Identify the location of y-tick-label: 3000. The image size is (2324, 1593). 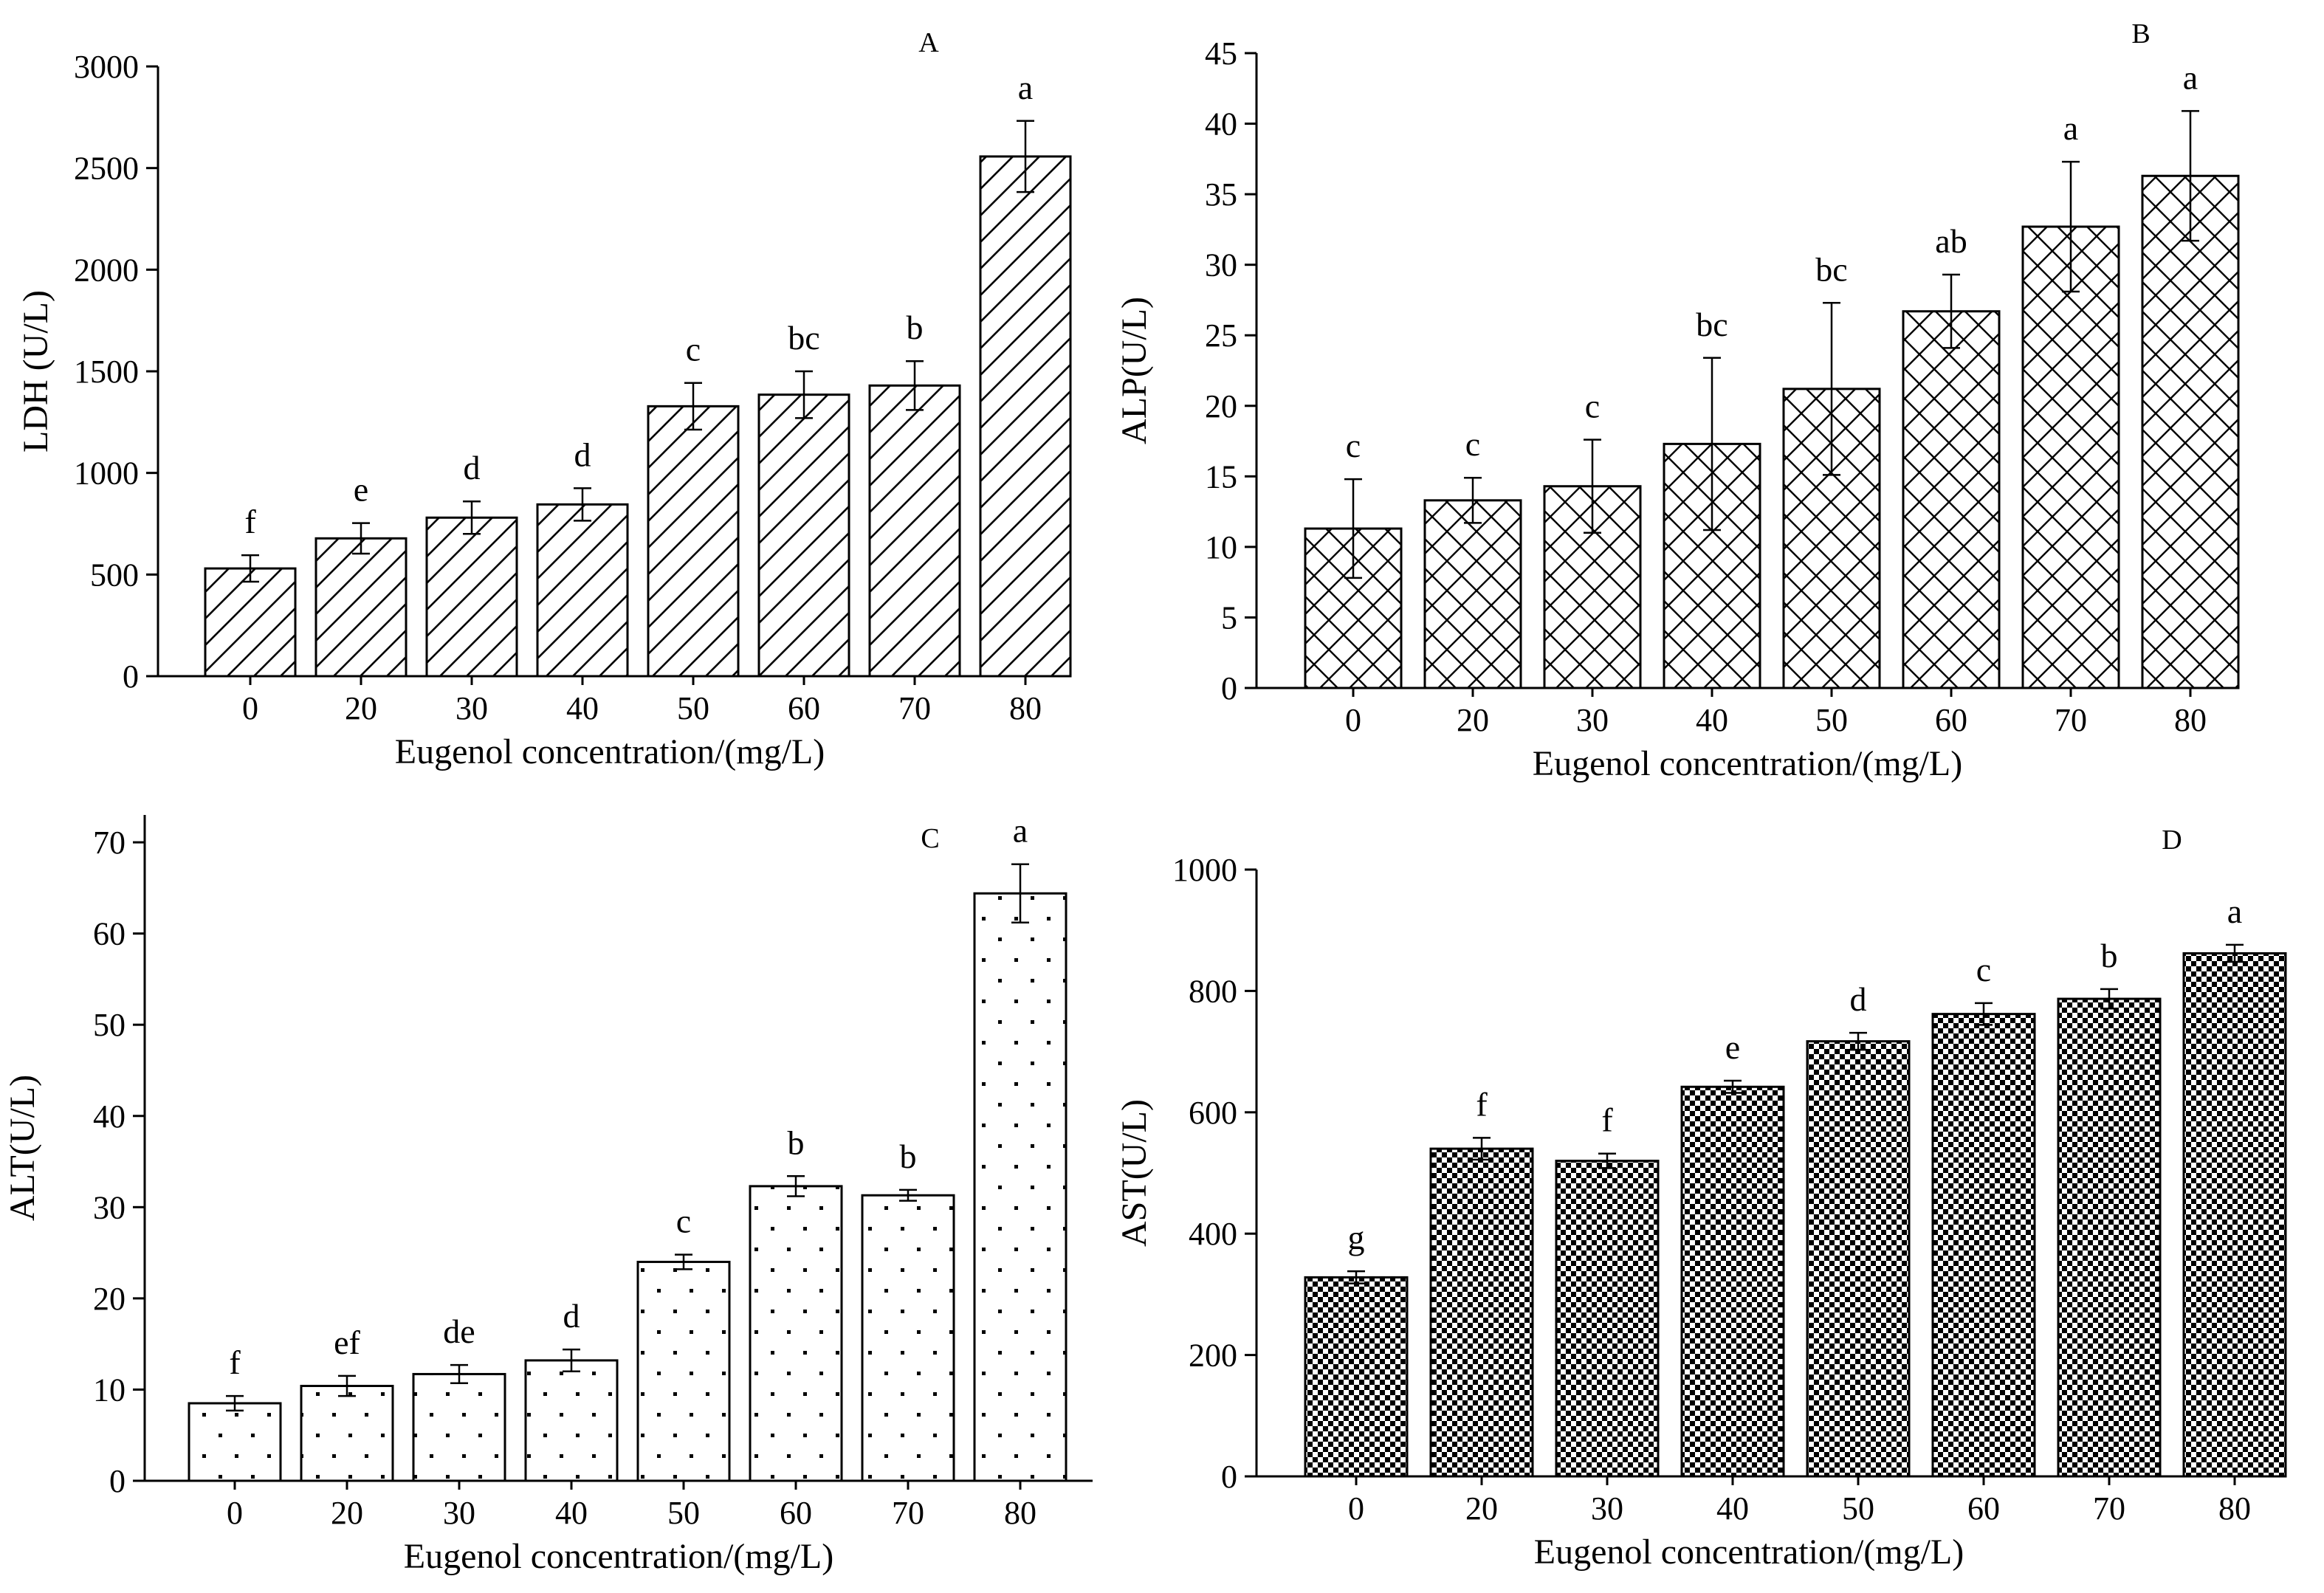
(106, 67).